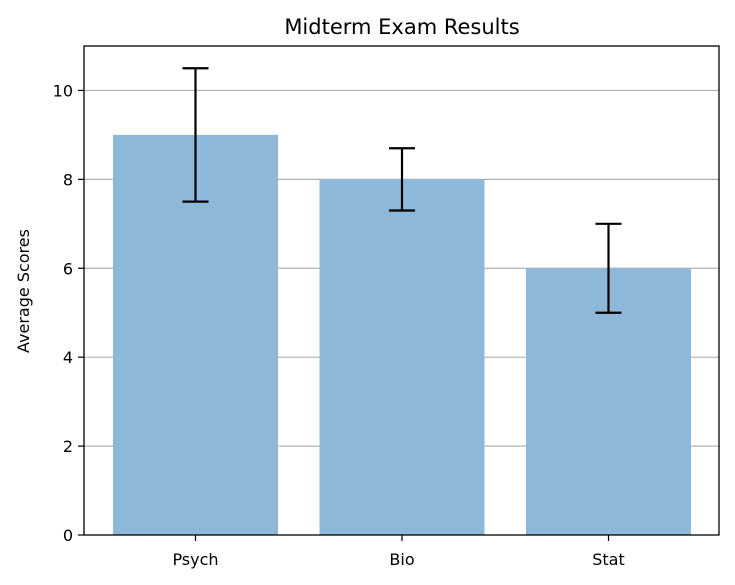 The width and height of the screenshot is (735, 585). Describe the element at coordinates (402, 357) in the screenshot. I see `bar-bio` at that location.